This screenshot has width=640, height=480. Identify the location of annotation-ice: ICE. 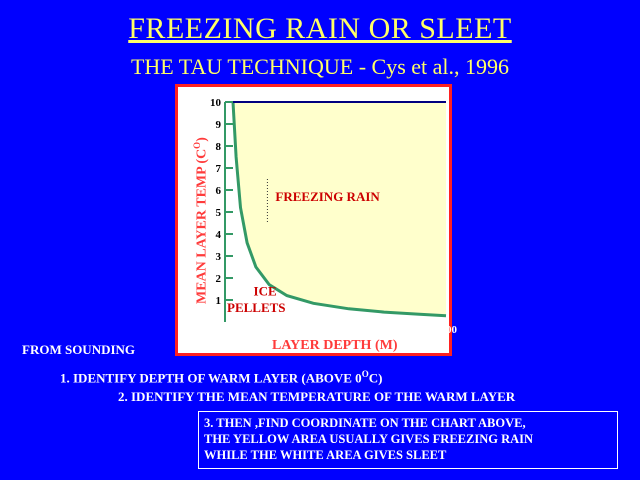
(265, 291).